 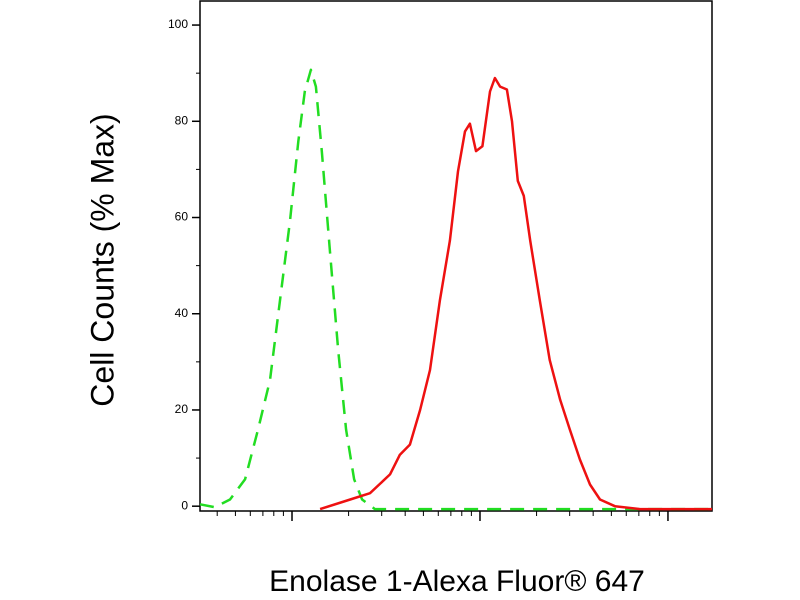 What do you see at coordinates (182, 120) in the screenshot?
I see `y-tick-label: 80` at bounding box center [182, 120].